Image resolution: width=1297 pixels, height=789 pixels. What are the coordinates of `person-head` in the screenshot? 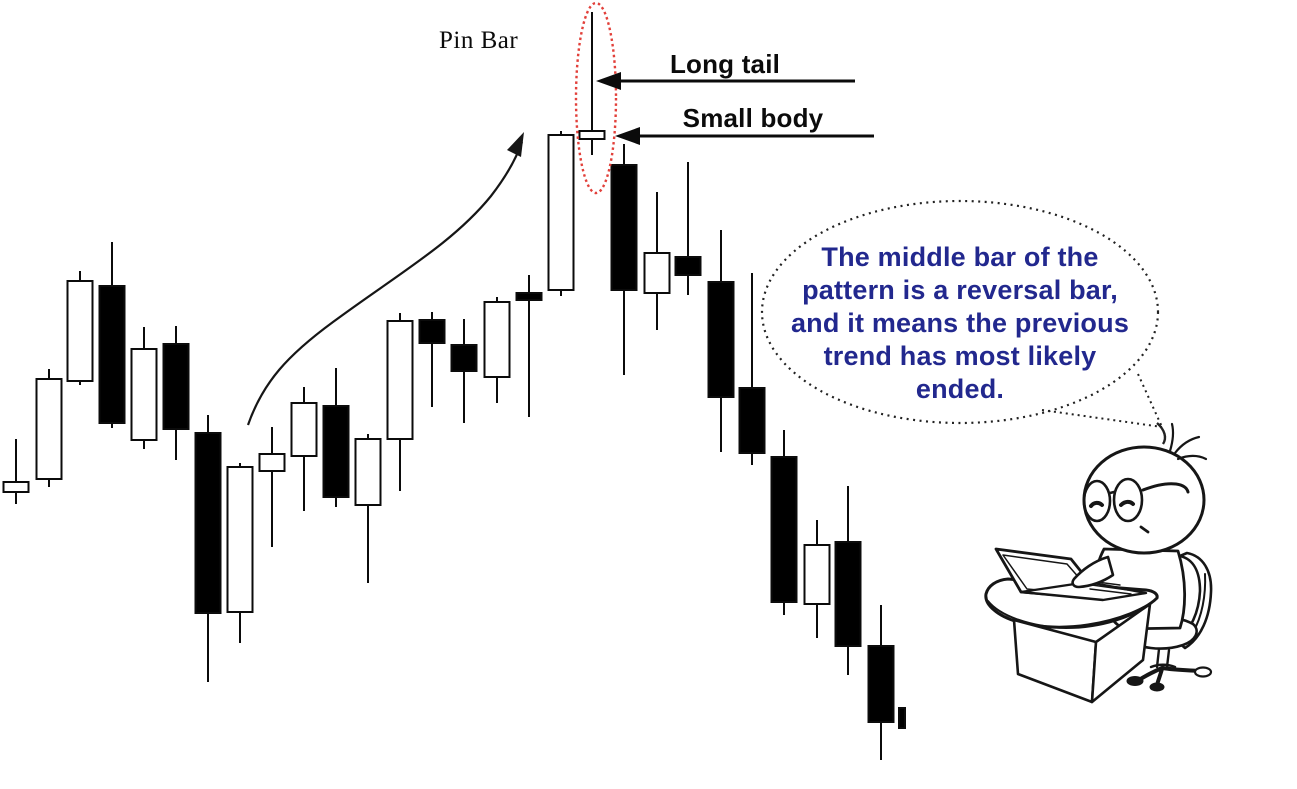 It's located at (1144, 500).